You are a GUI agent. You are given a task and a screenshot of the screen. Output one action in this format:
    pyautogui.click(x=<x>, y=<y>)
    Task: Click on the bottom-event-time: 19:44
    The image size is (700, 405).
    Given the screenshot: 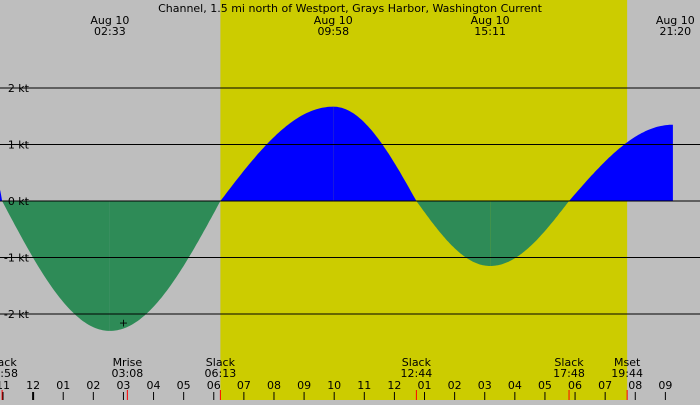 What is the action you would take?
    pyautogui.click(x=627, y=373)
    